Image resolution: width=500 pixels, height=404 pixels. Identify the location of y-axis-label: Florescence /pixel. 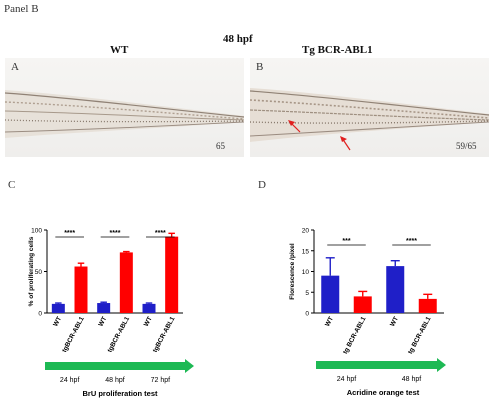
(292, 271).